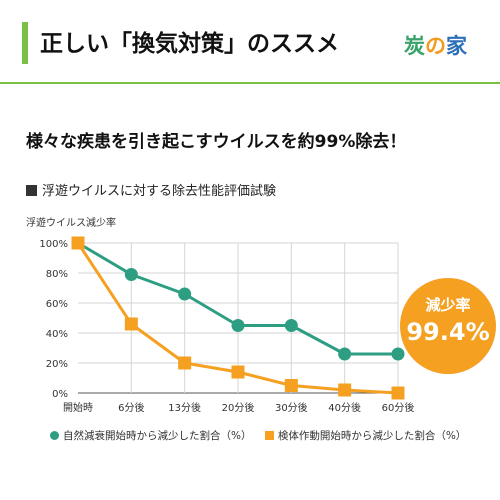  I want to click on brand-logo-char: の, so click(435, 45).